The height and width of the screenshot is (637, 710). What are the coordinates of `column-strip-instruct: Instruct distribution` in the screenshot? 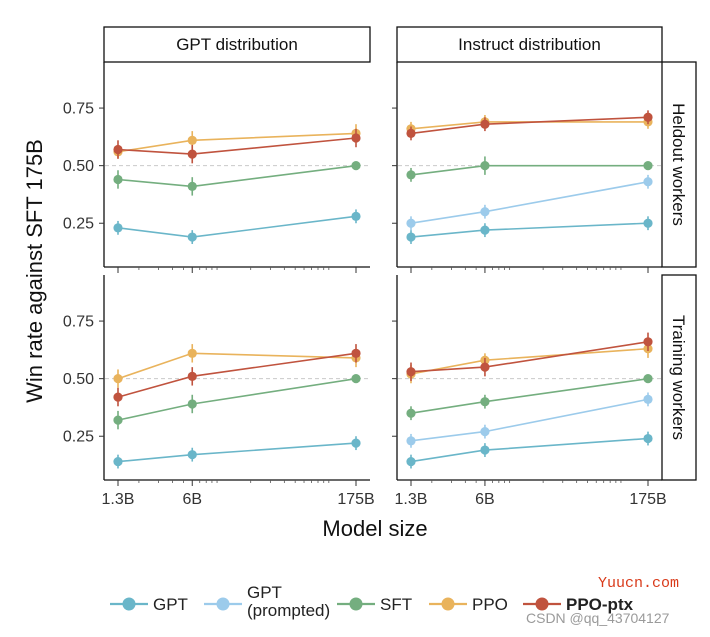 It's located at (529, 44).